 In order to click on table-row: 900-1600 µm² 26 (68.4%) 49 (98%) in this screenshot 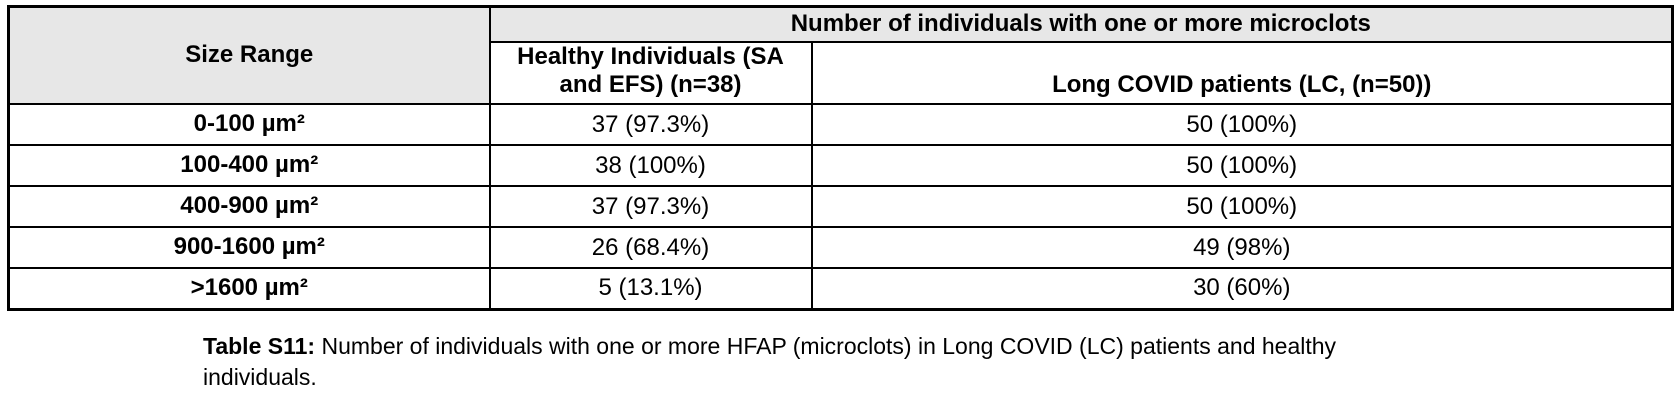, I will do `click(840, 248)`.